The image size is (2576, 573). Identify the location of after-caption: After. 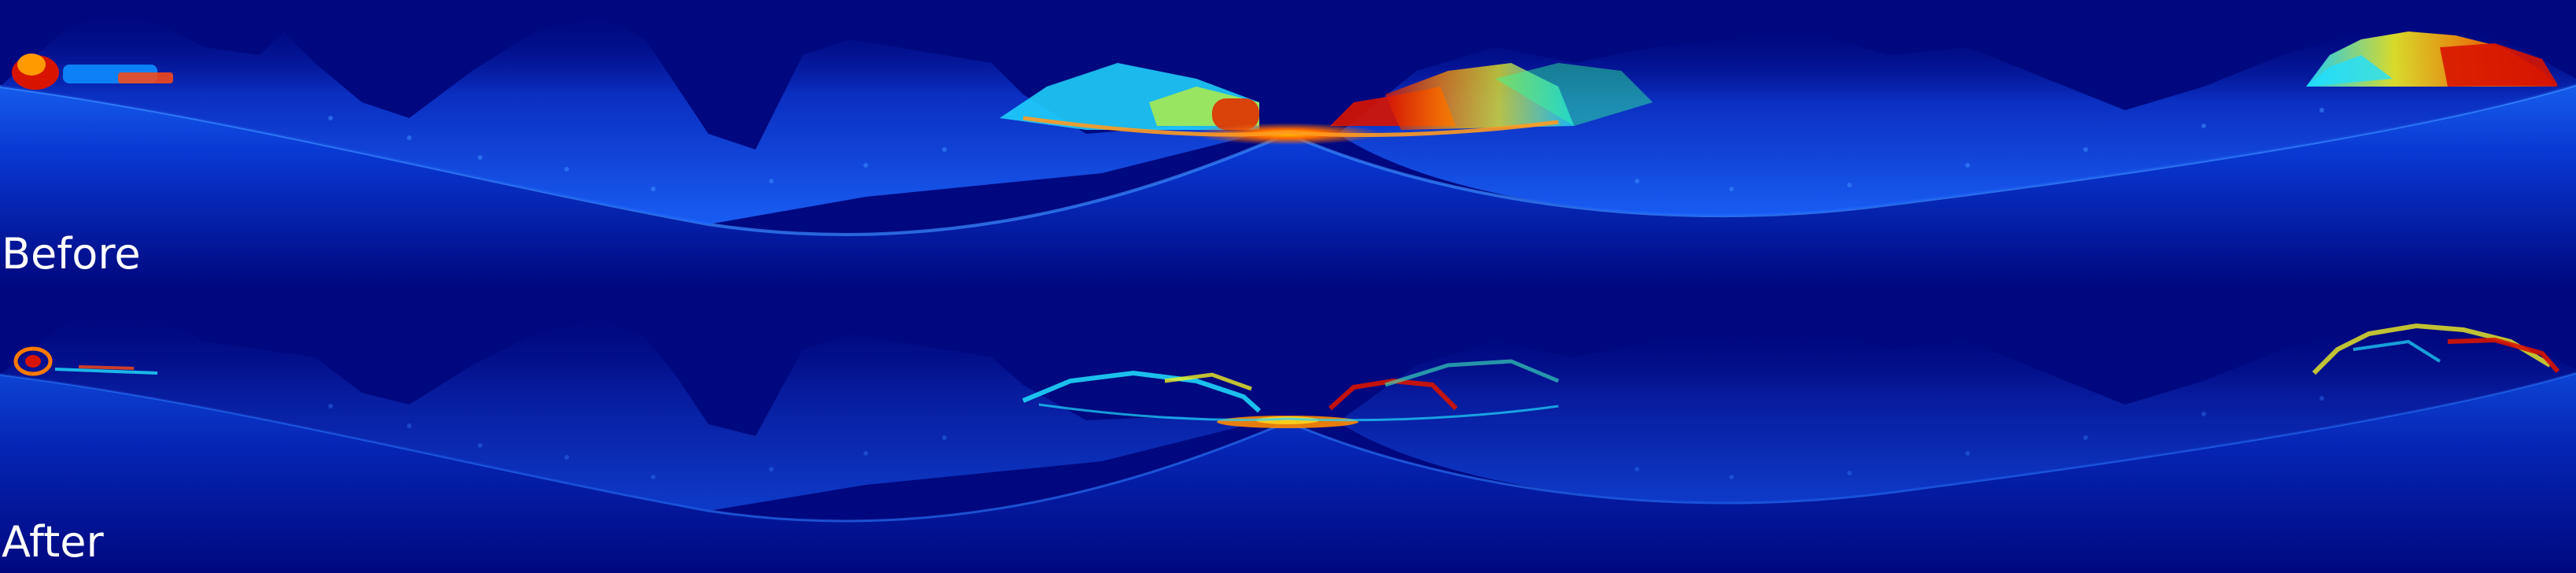
(53, 542).